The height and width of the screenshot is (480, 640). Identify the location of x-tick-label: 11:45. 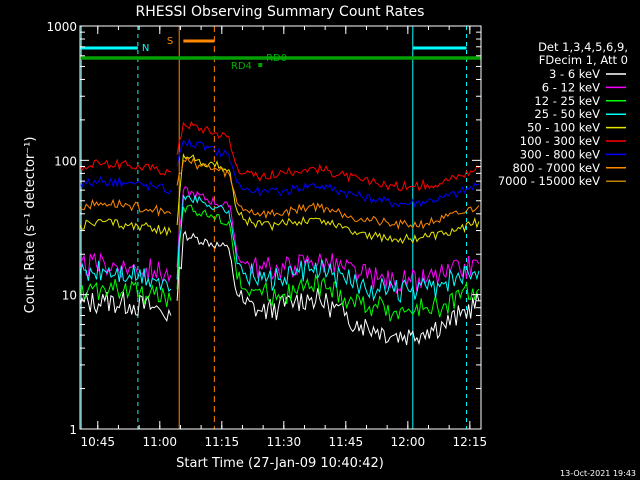
(346, 442).